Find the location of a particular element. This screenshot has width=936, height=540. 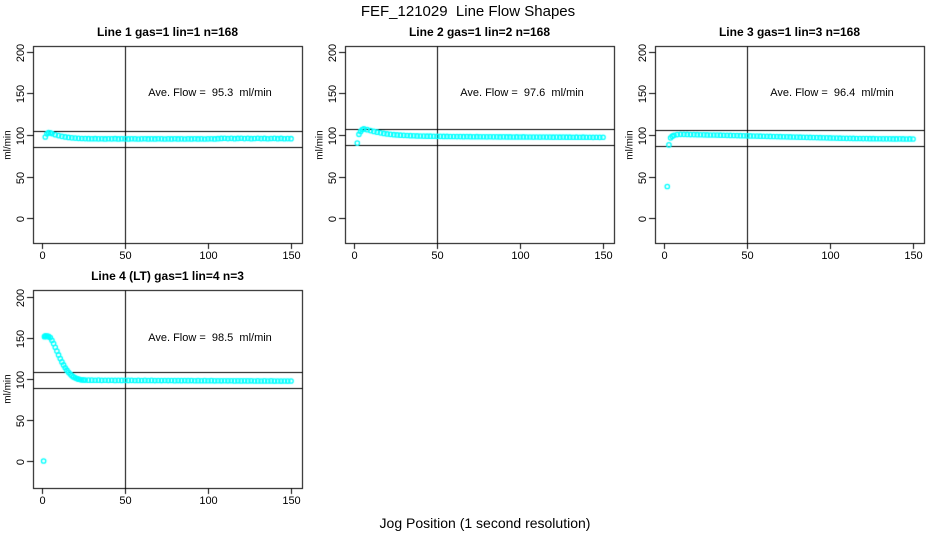

subplot-title: Line 4 (LT) gas=1 lin=4 n=3 is located at coordinates (167, 276).